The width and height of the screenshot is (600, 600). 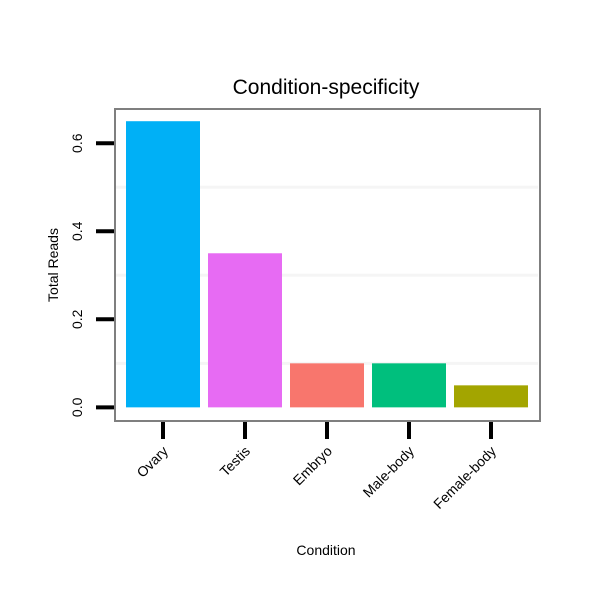 I want to click on bar-male-body, so click(x=409, y=385).